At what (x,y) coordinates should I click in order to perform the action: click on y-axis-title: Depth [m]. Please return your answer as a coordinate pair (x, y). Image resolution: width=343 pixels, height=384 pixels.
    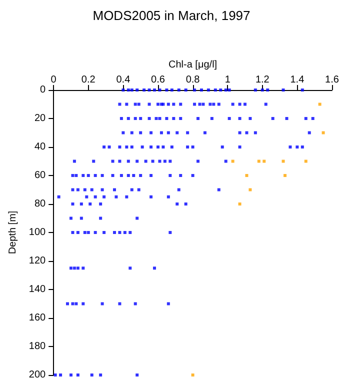
    Looking at the image, I should click on (13, 232).